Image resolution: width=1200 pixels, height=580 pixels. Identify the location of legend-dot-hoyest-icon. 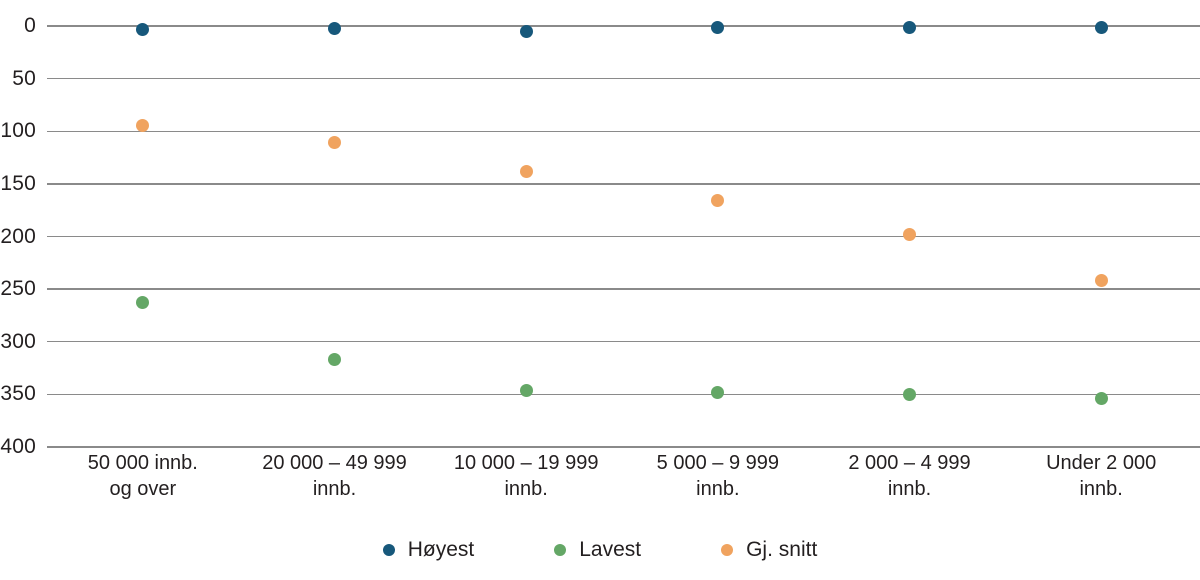
(388, 550).